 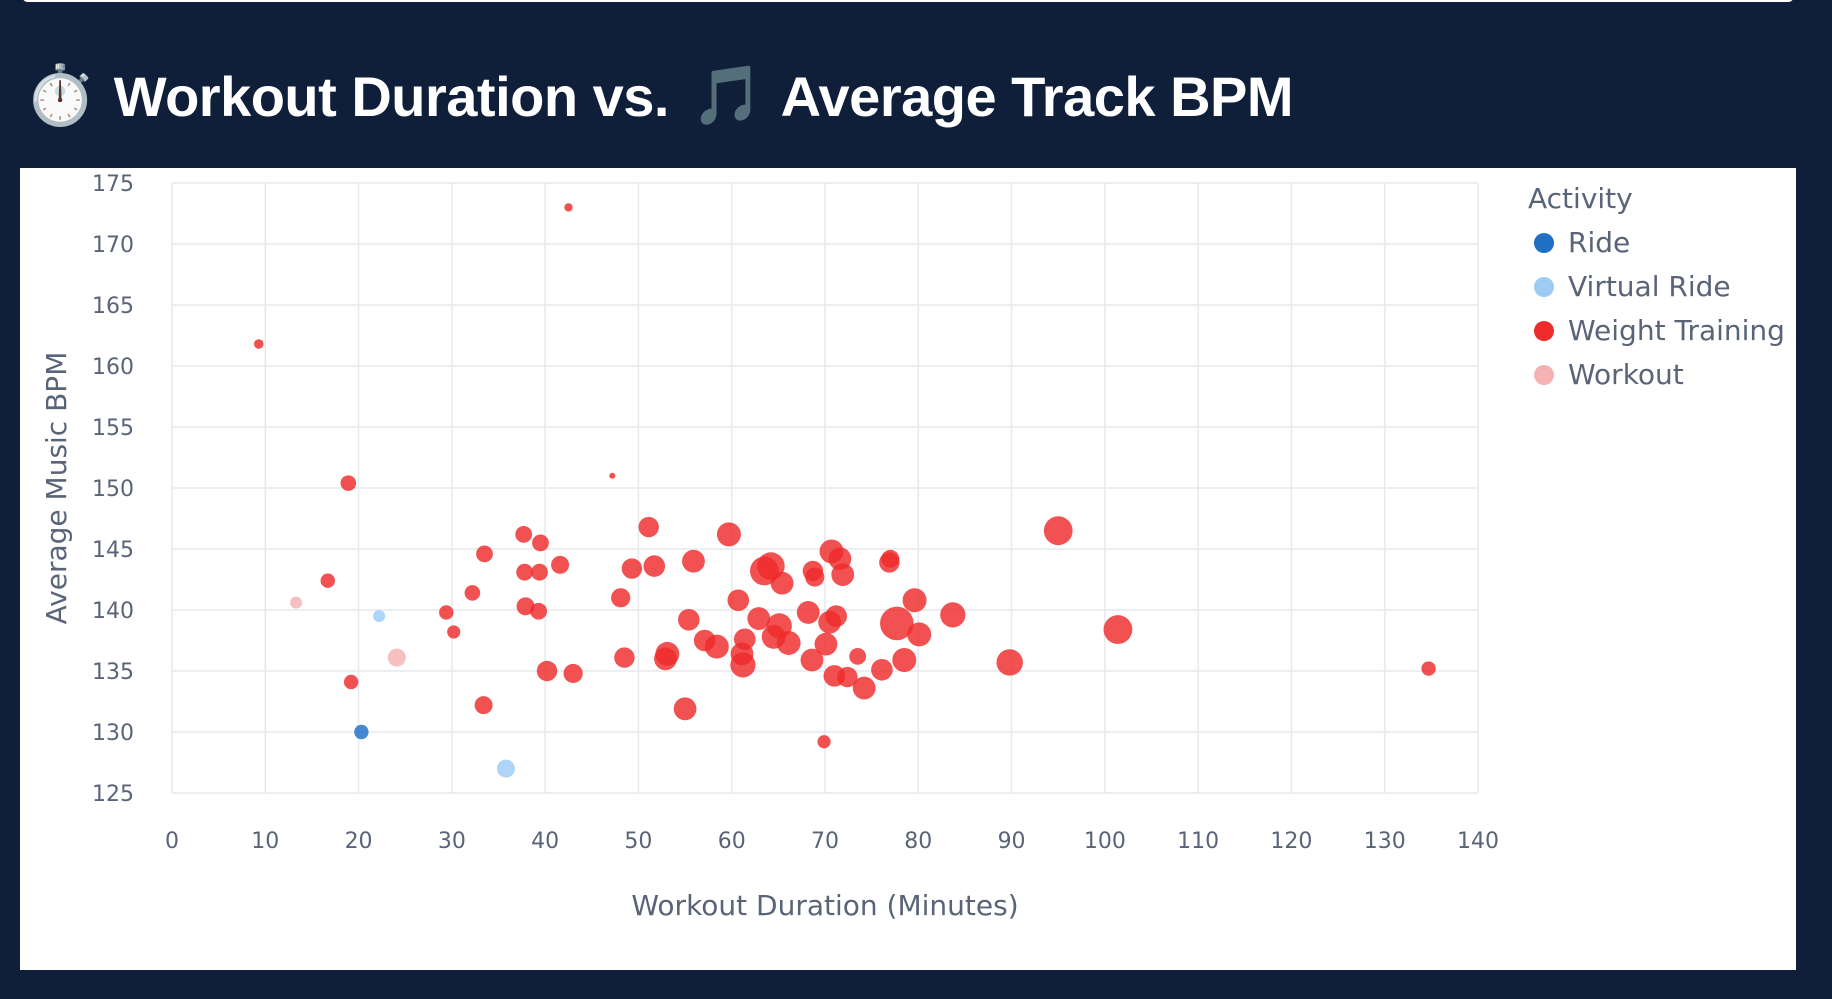 What do you see at coordinates (1676, 330) in the screenshot?
I see `legend-item-label: Weight Training` at bounding box center [1676, 330].